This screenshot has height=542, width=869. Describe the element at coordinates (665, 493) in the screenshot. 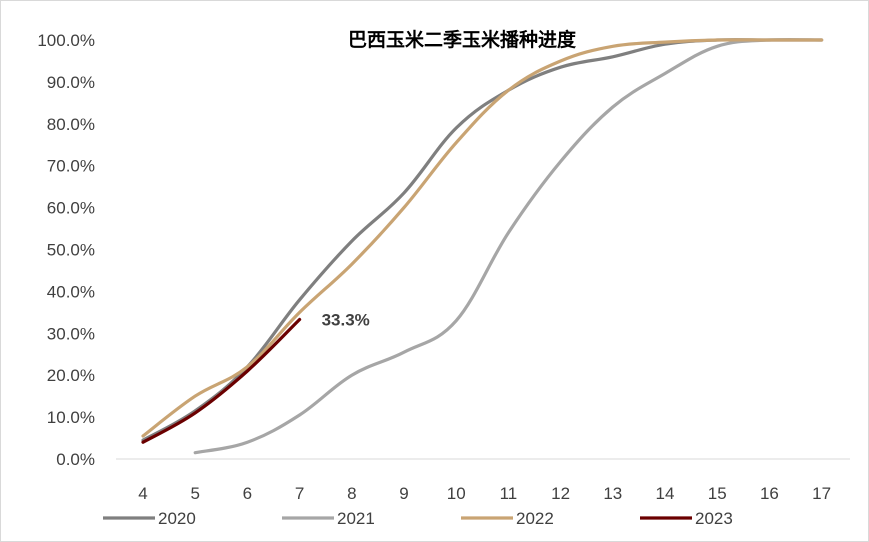

I see `x-tick-label: 14` at that location.